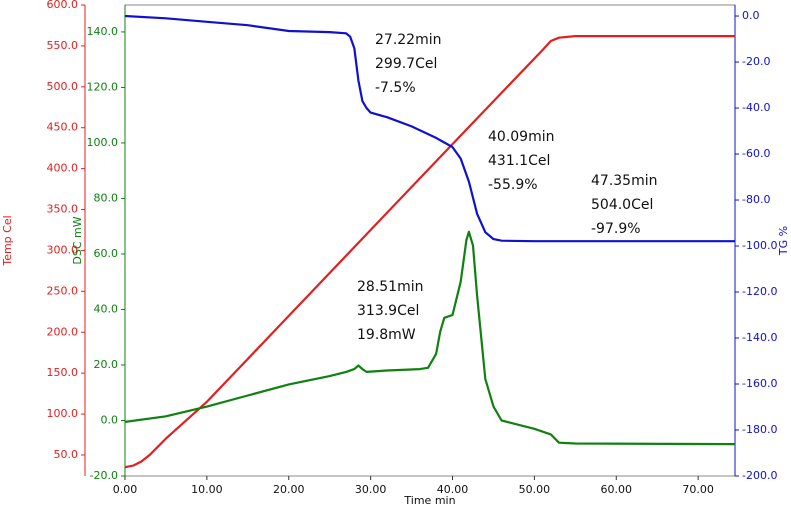 The width and height of the screenshot is (791, 506). I want to click on y-tick-label: 80.0, so click(106, 197).